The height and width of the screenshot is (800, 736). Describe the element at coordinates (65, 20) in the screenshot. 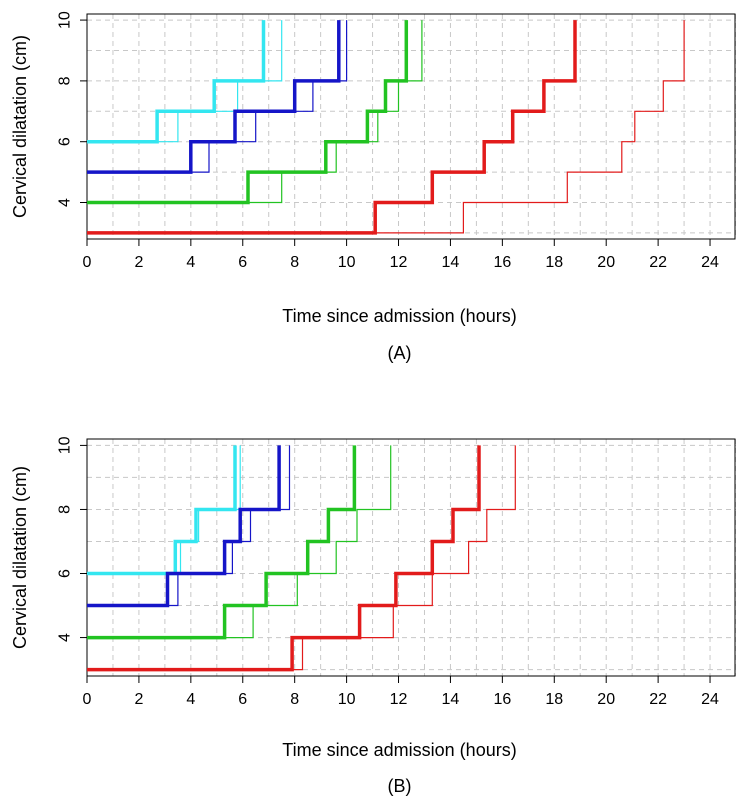

I see `chart-a-y-tick-label: 10` at that location.